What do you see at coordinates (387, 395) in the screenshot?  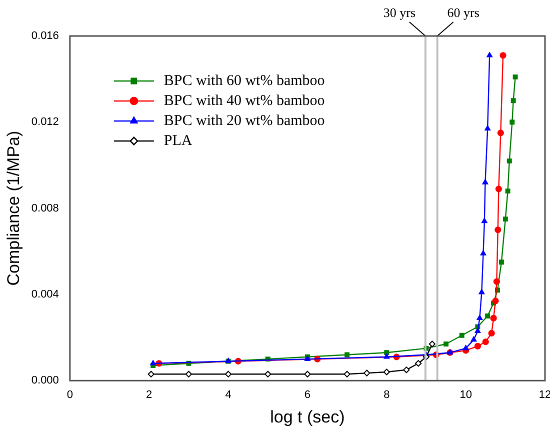 I see `x-tick-label: 8` at bounding box center [387, 395].